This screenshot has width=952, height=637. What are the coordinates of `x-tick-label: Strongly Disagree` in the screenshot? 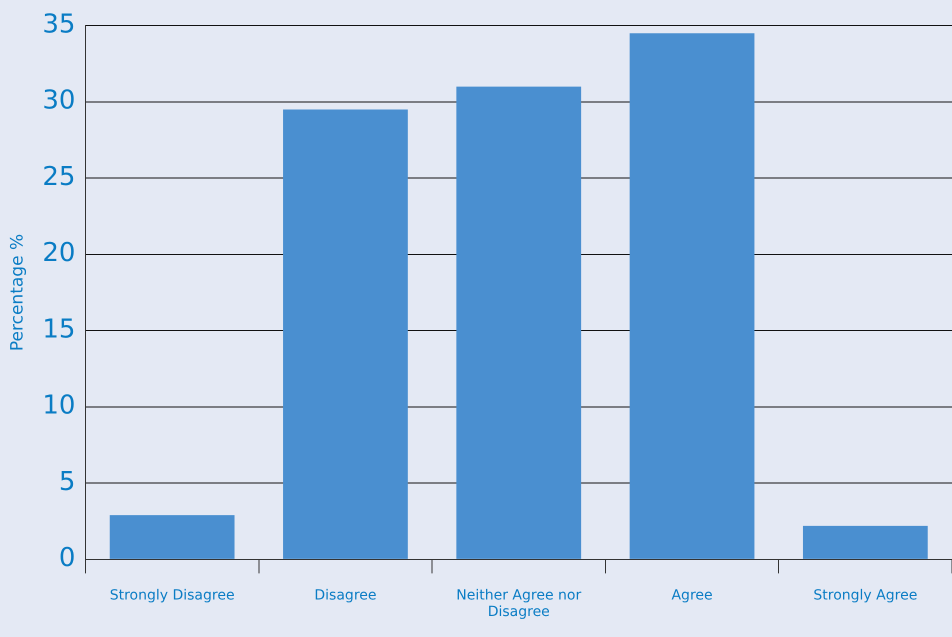 It's located at (172, 595).